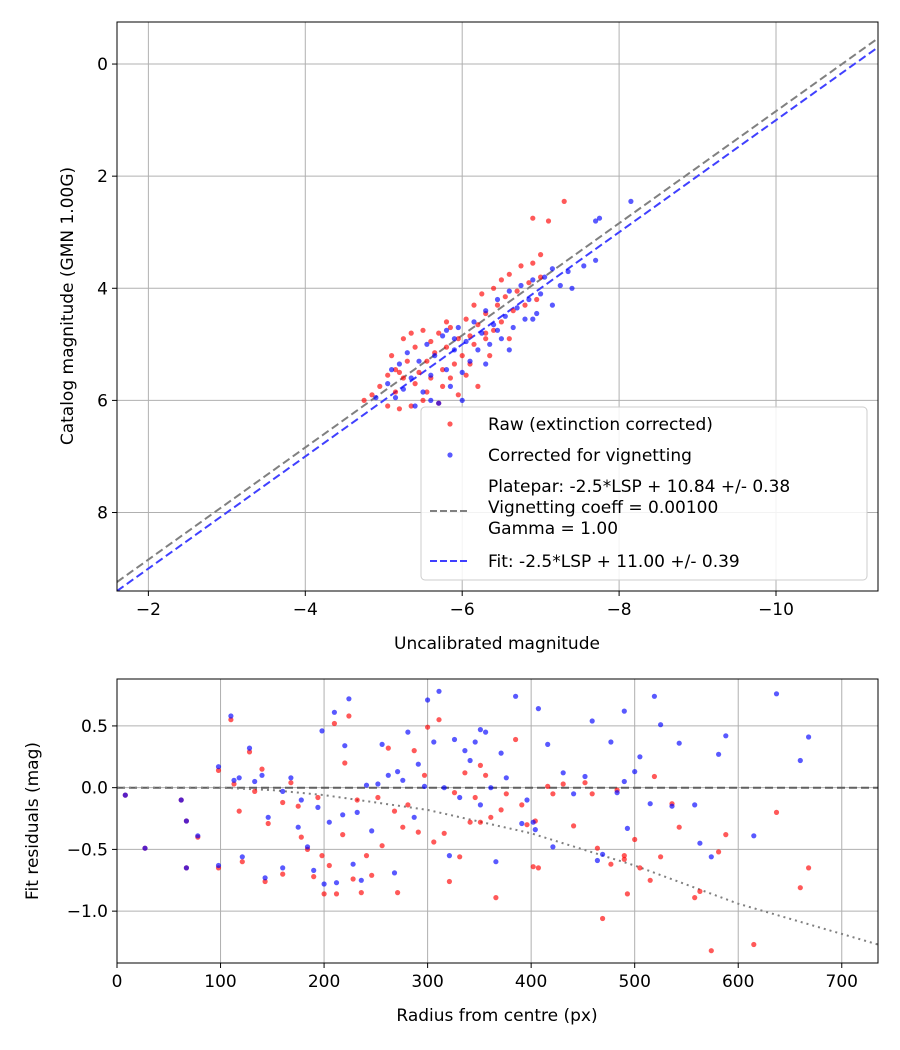 This screenshot has height=1050, width=900. Describe the element at coordinates (87, 850) in the screenshot. I see `bottom-y-tick-label: −0.5` at that location.